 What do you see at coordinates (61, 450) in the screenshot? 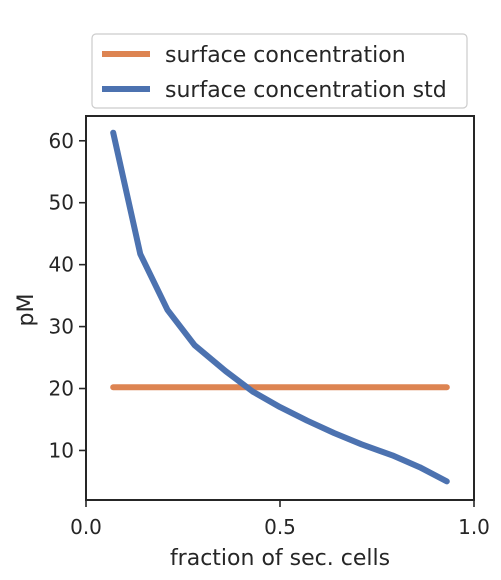
I see `y-tick-label: 10` at bounding box center [61, 450].